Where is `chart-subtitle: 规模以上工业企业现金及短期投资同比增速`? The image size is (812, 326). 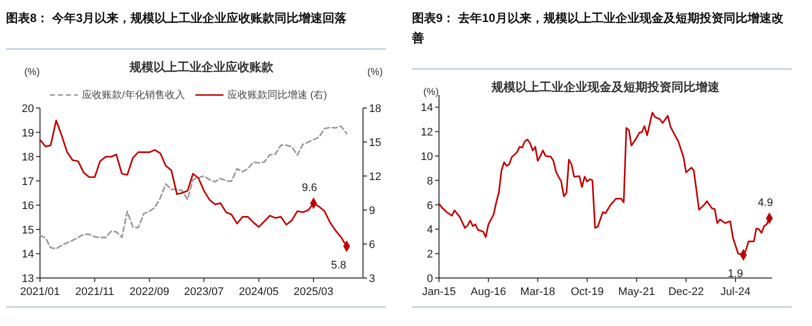
chart-subtitle: 规模以上工业企业现金及短期投资同比增速 is located at coordinates (605, 87).